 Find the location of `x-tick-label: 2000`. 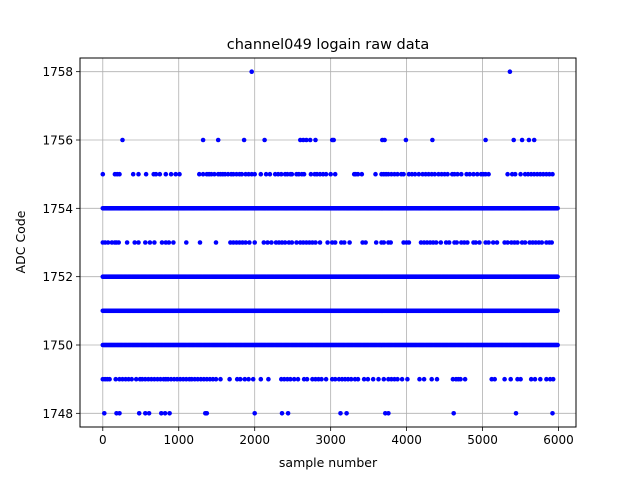

x-tick-label: 2000 is located at coordinates (254, 440).